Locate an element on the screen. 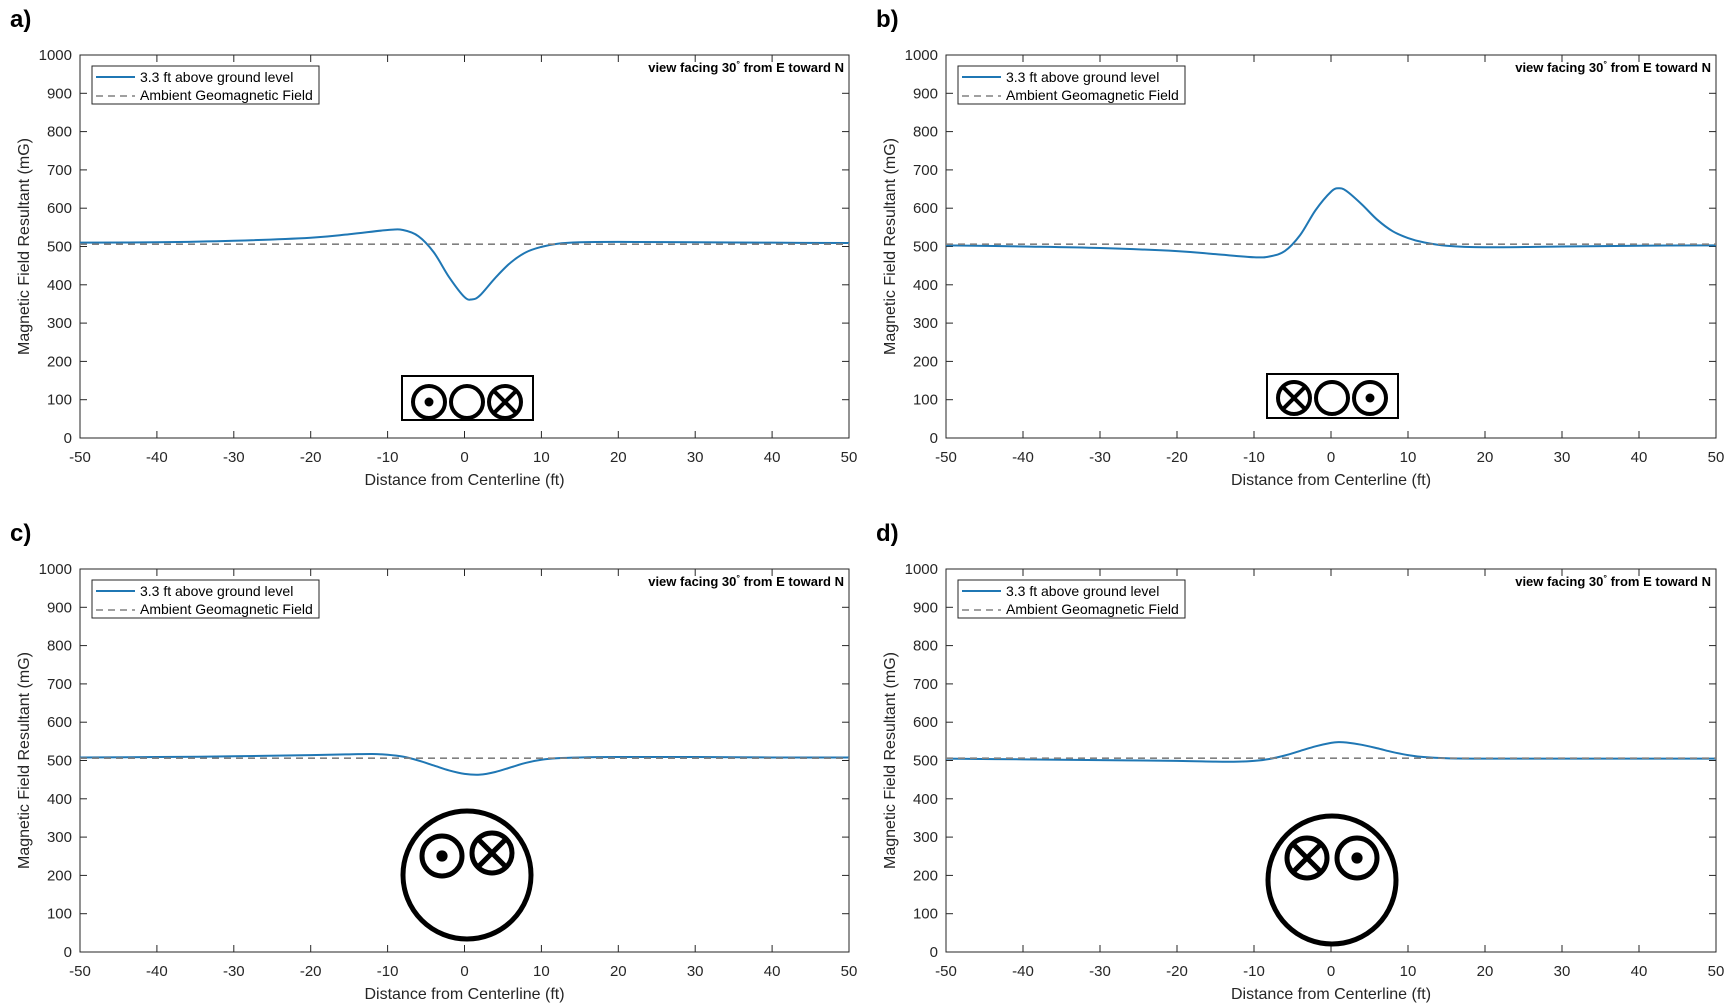 The image size is (1732, 1008). panel-label: a) is located at coordinates (20, 19).